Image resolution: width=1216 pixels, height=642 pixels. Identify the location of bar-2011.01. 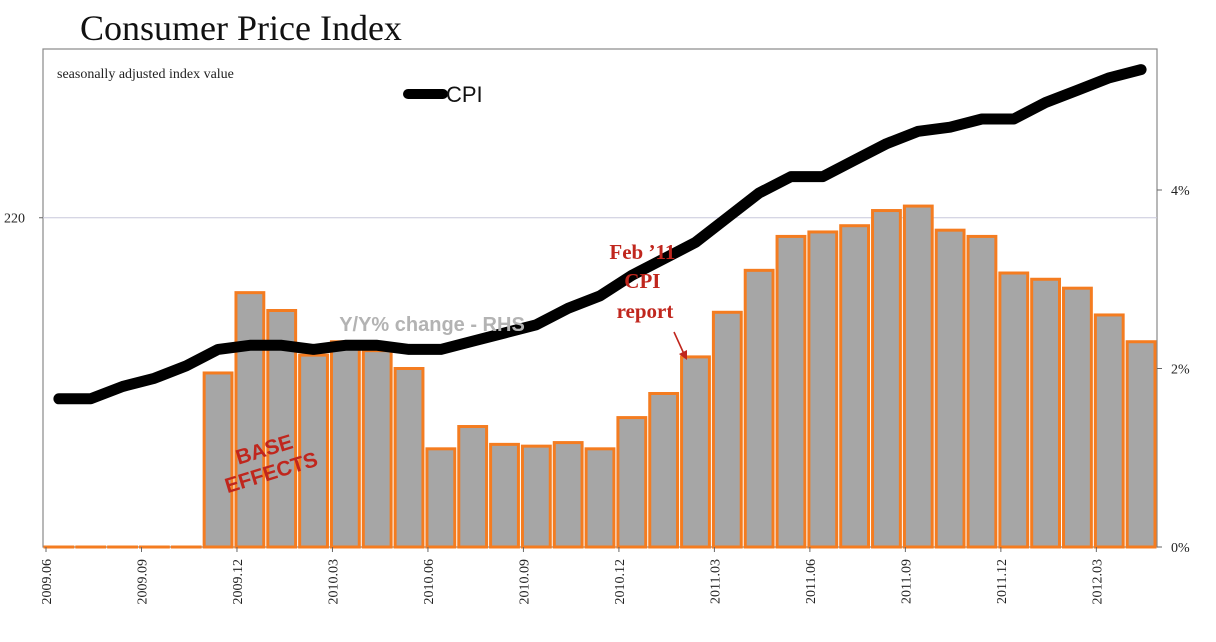
(664, 470).